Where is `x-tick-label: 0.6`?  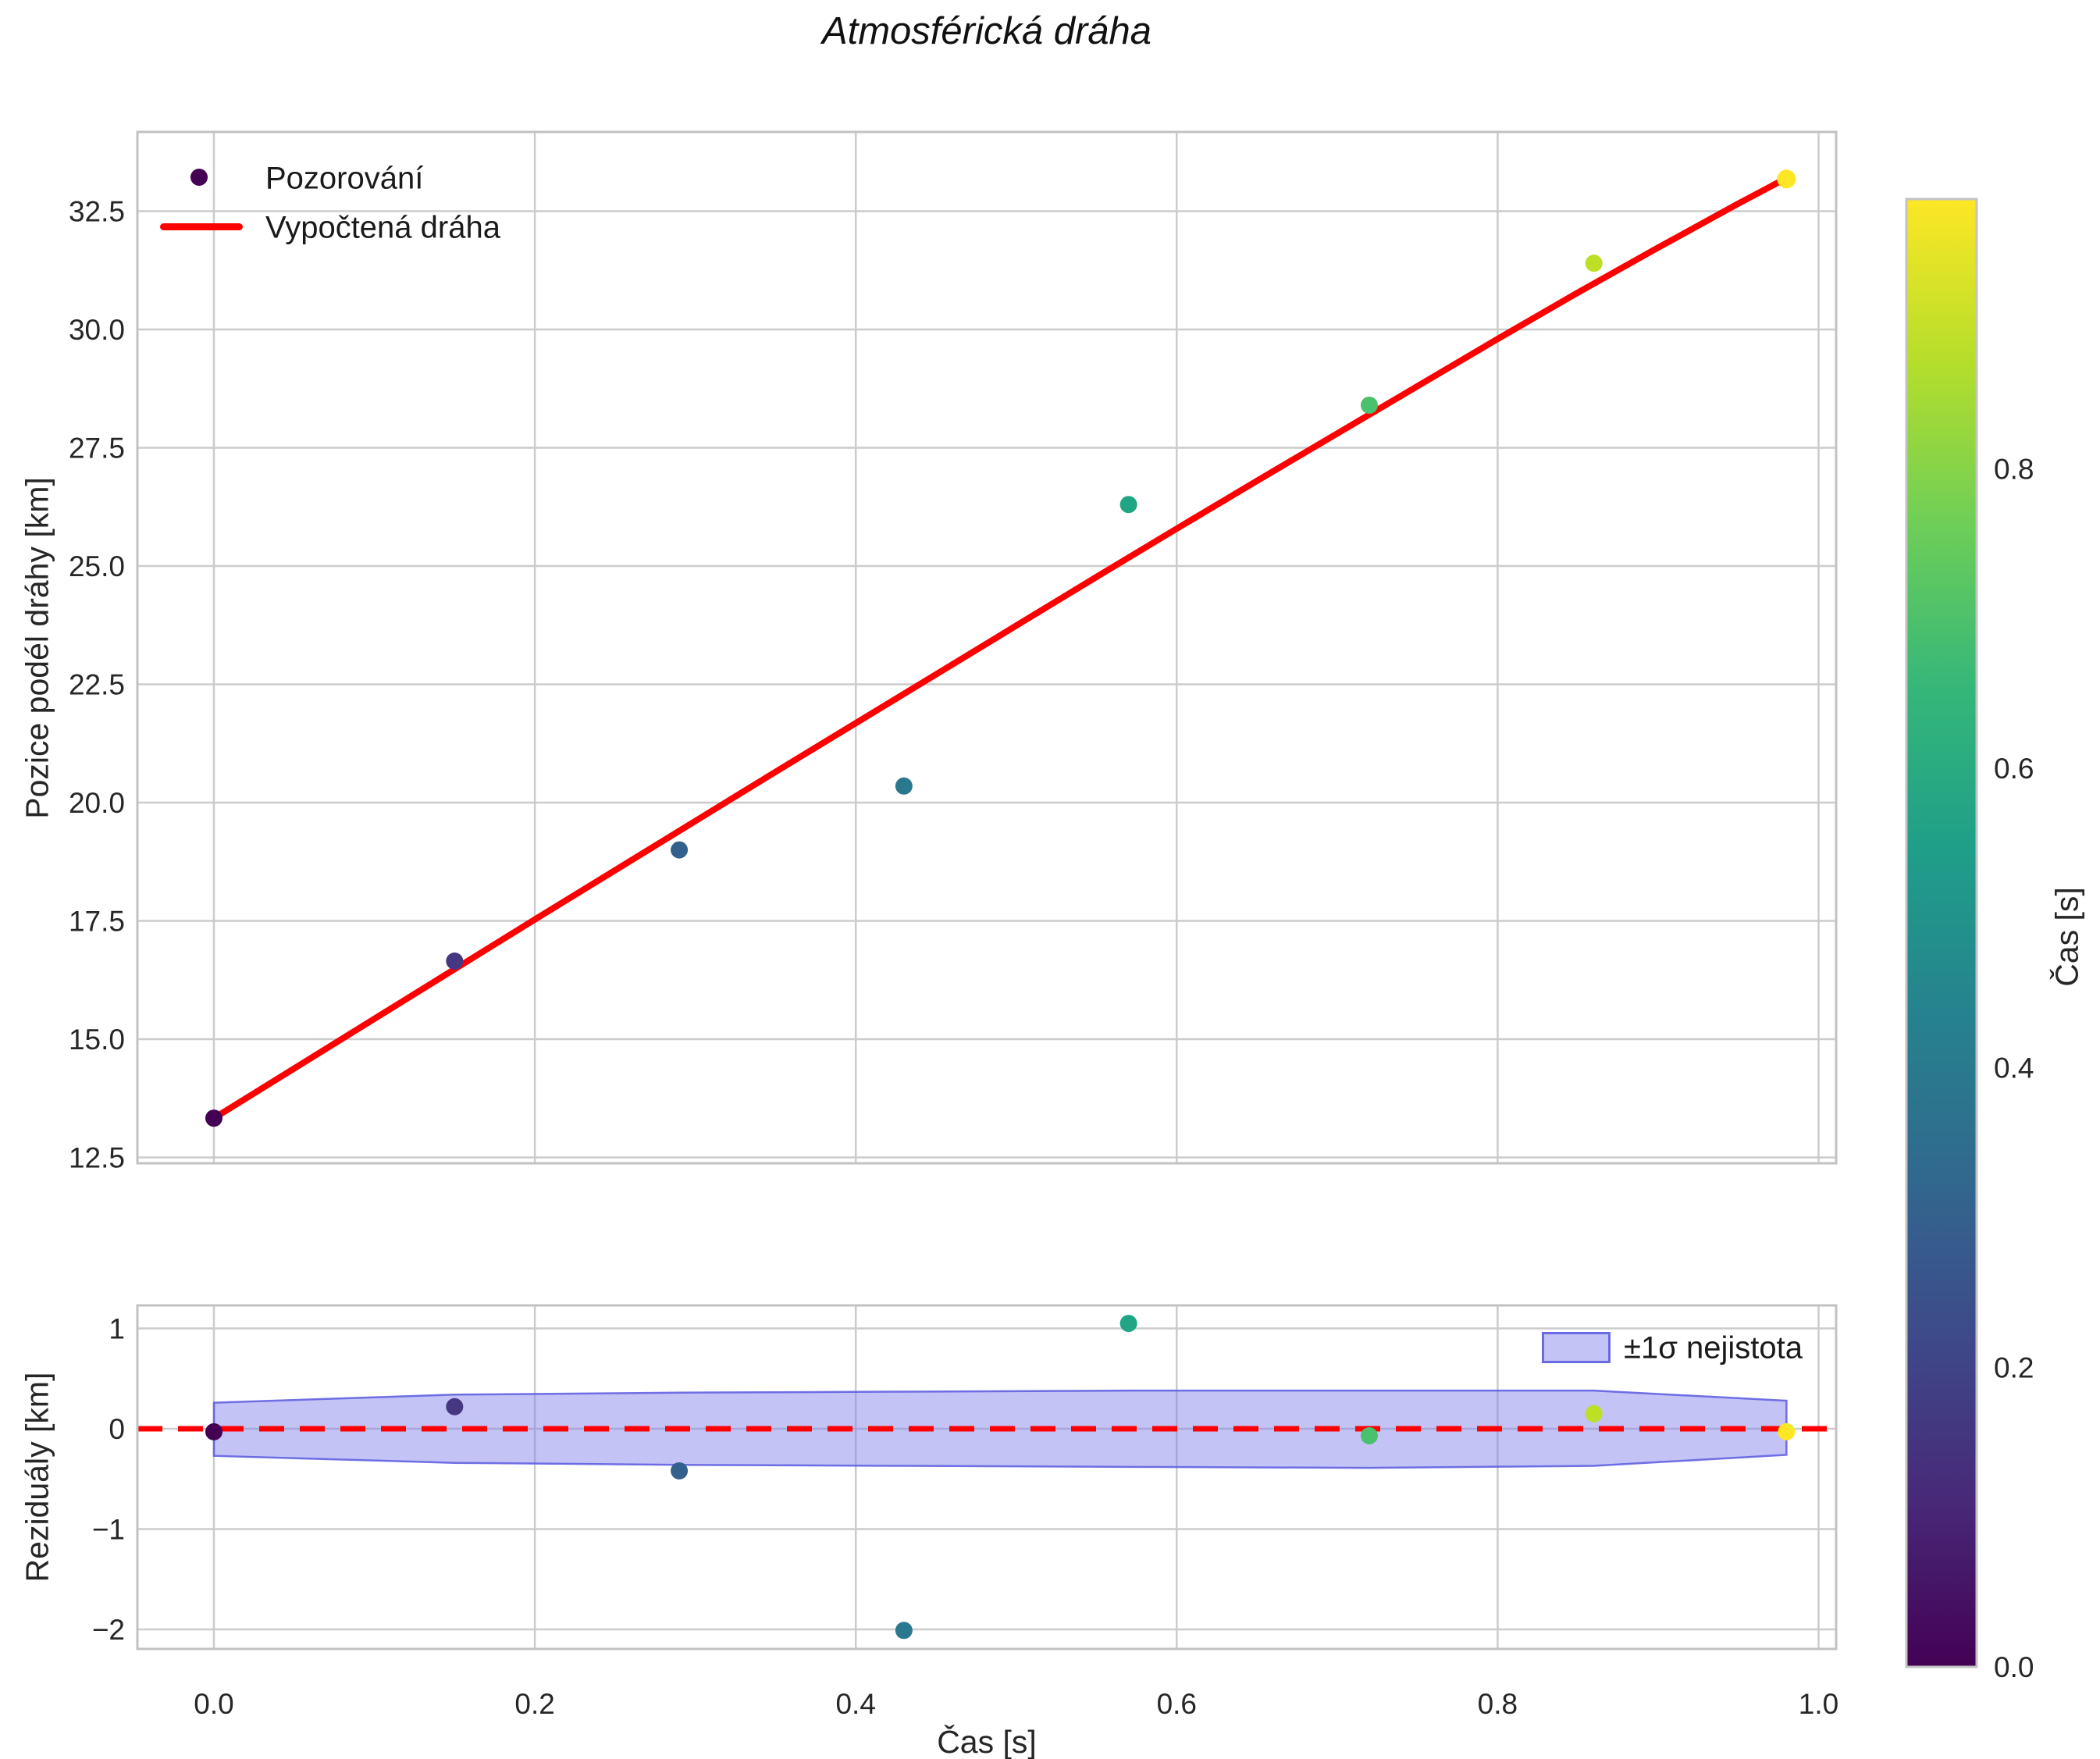
x-tick-label: 0.6 is located at coordinates (1177, 1704).